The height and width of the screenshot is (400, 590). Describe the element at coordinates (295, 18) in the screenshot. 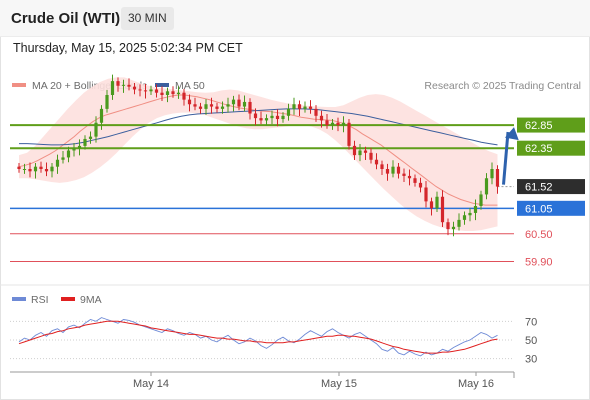

I see `chart-header: Crude Oil (WTI) 30 MIN` at that location.